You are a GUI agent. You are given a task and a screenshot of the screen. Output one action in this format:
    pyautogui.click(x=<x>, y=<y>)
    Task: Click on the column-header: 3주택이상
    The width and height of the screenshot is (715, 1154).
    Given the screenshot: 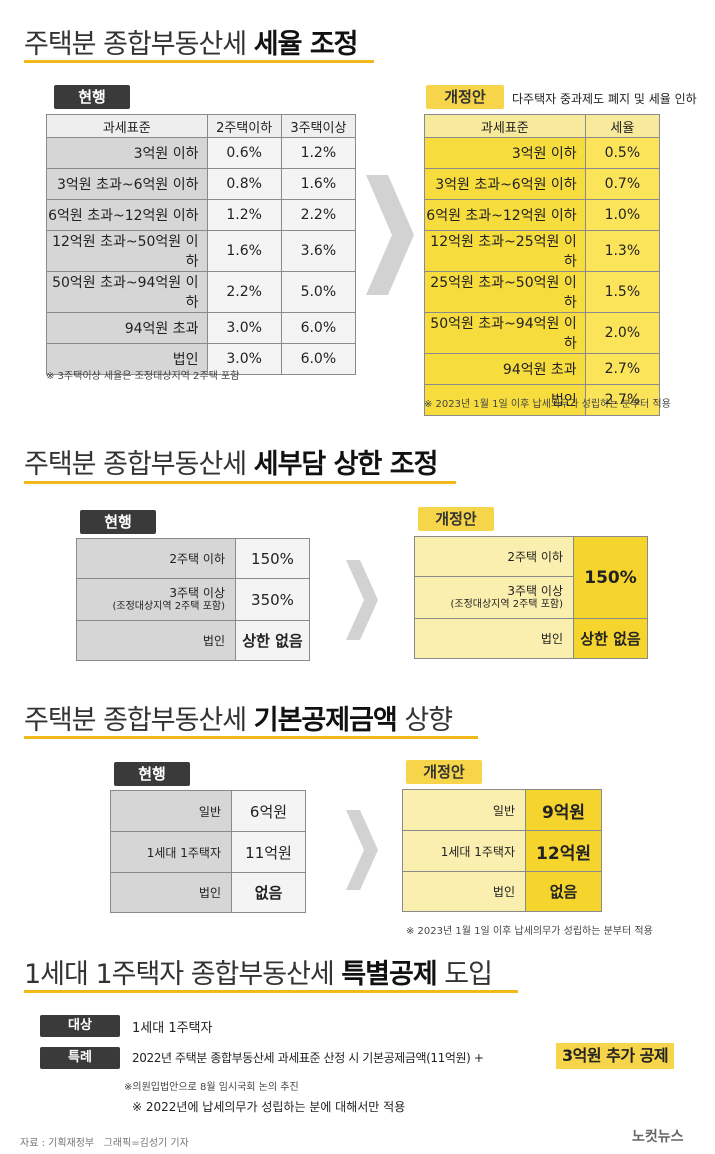 What is the action you would take?
    pyautogui.click(x=318, y=126)
    